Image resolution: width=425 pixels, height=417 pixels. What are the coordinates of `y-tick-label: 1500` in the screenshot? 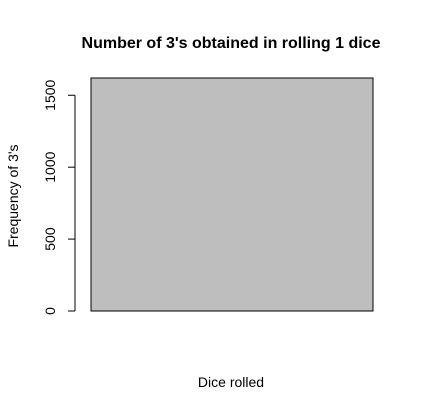 It's located at (50, 94).